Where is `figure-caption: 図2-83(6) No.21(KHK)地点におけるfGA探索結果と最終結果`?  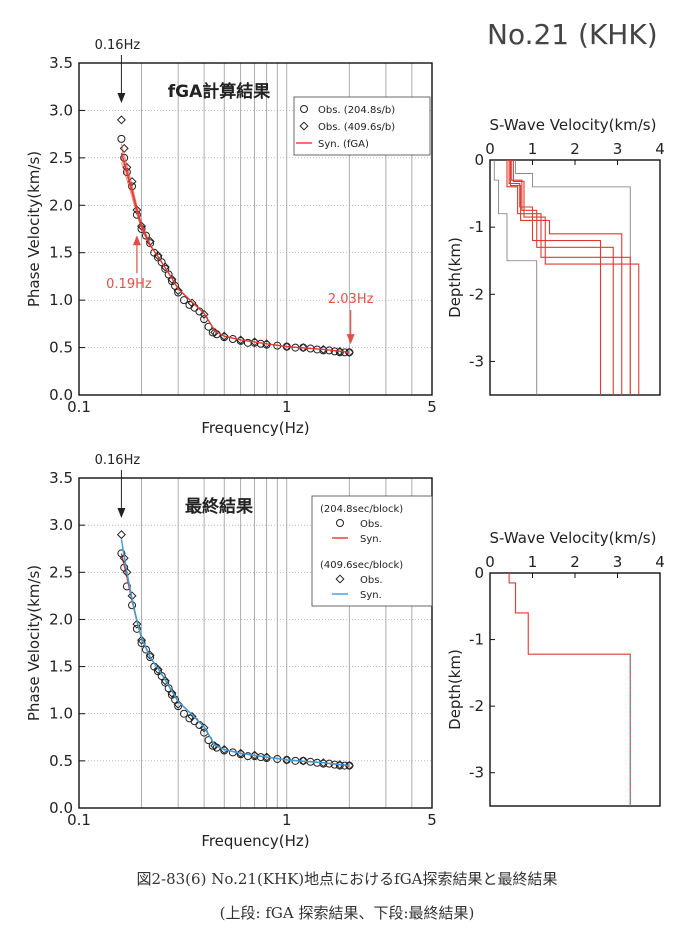
figure-caption: 図2-83(6) No.21(KHK)地点におけるfGA探索結果と最終結果 is located at coordinates (347, 879).